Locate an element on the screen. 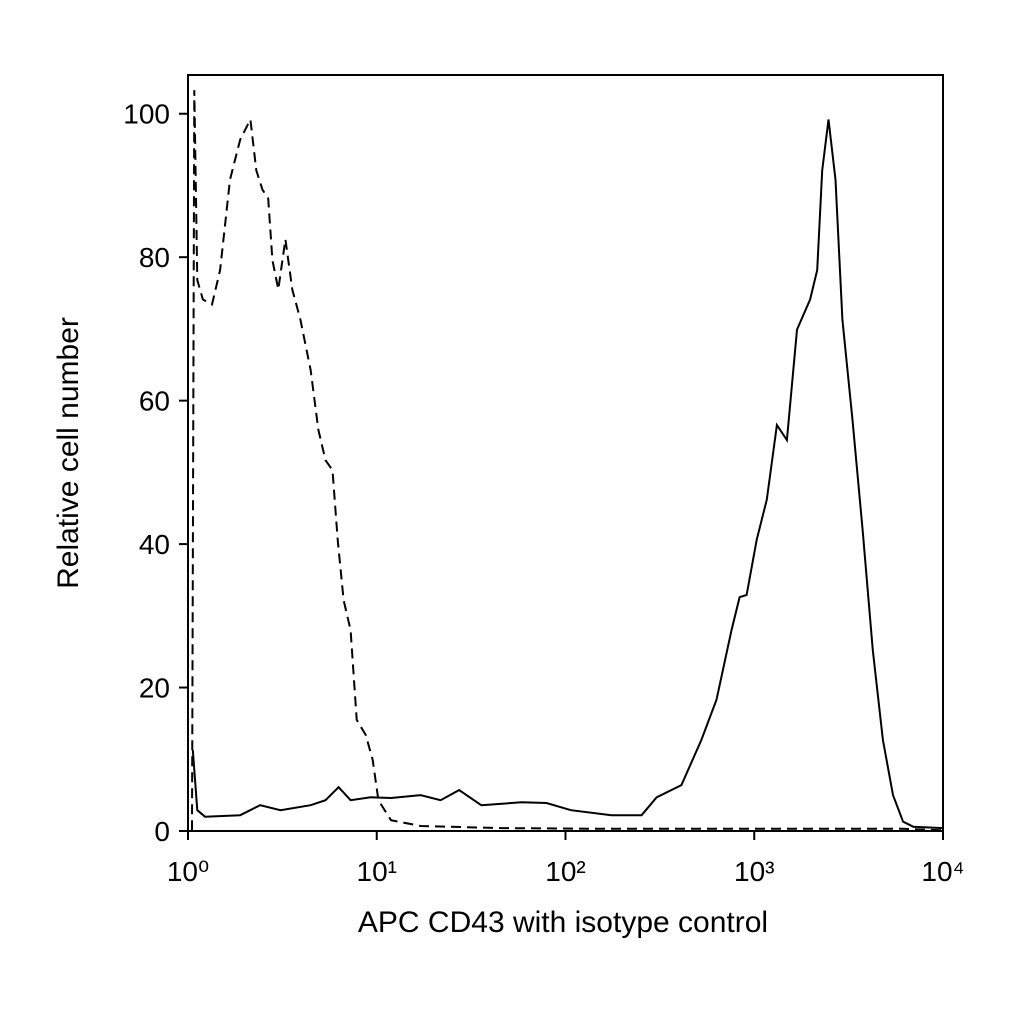  y-tick-label: 0 is located at coordinates (162, 831).